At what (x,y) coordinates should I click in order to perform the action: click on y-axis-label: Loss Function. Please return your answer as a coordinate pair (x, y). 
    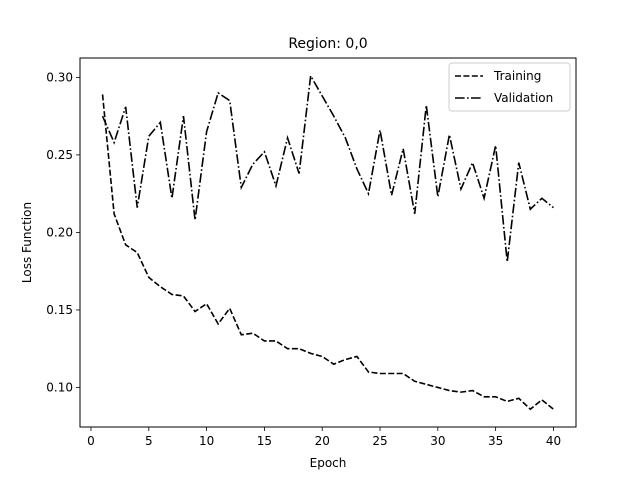
    Looking at the image, I should click on (27, 242).